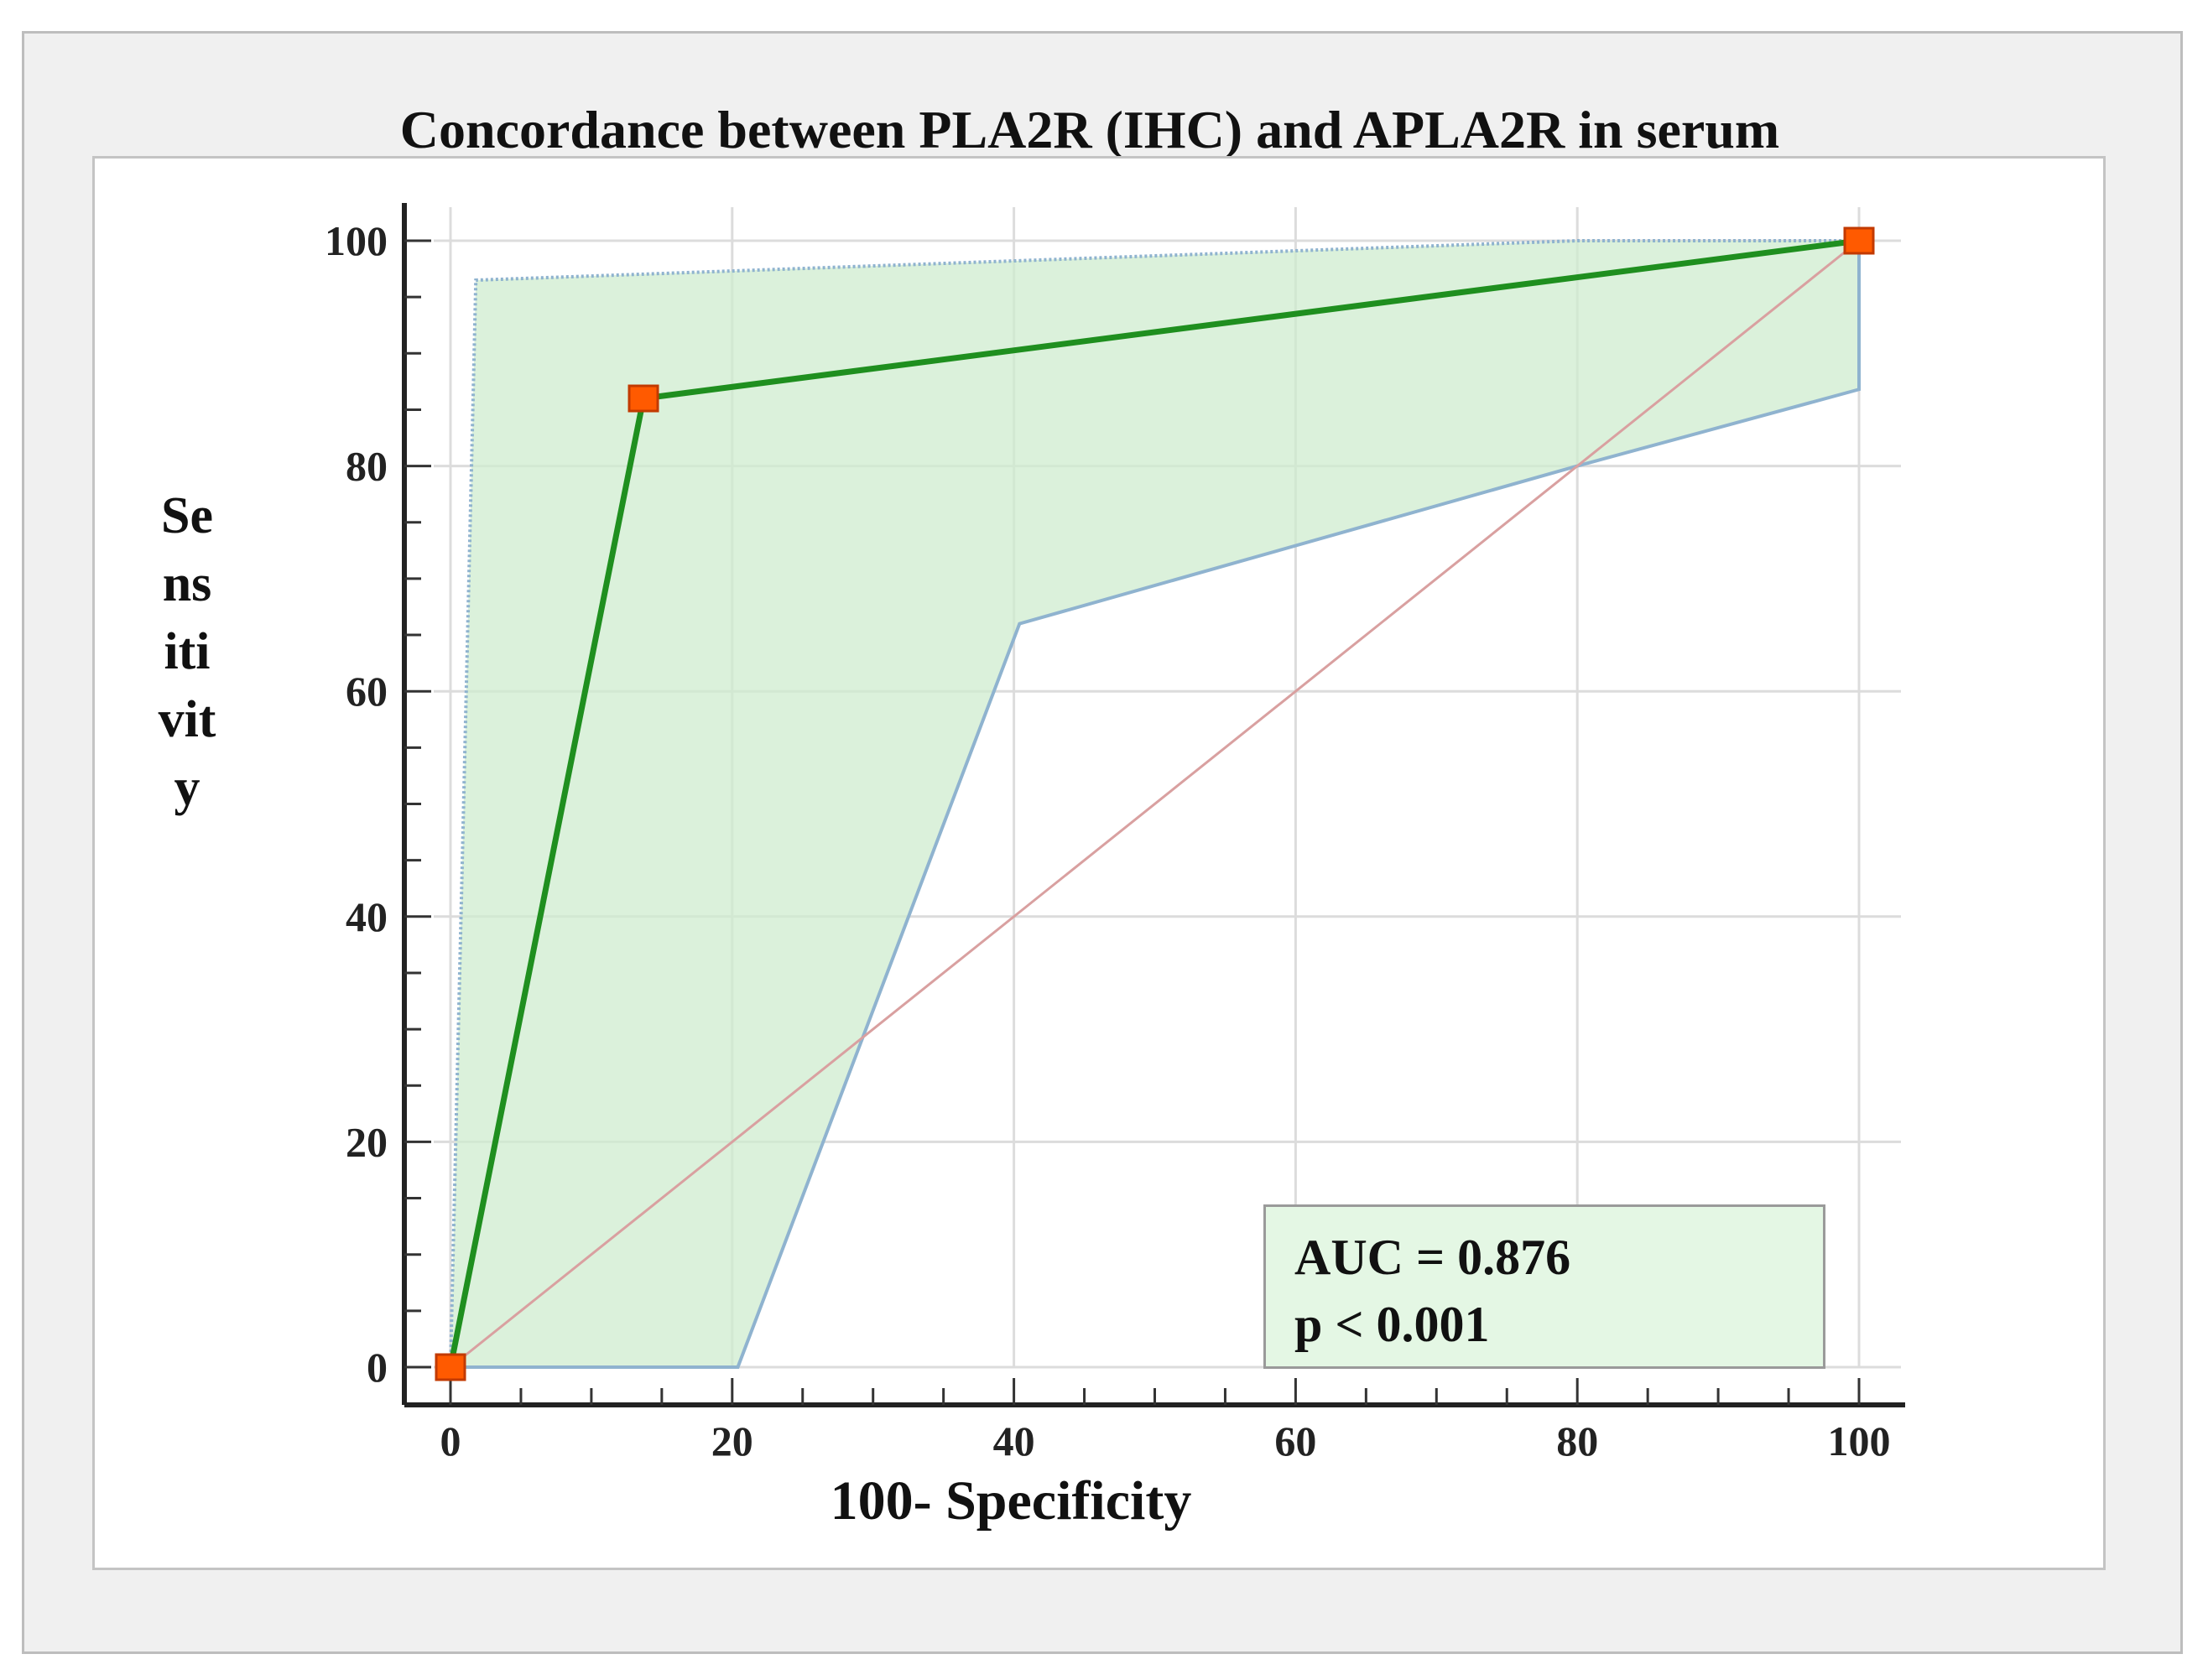 This screenshot has height=1680, width=2208. Describe the element at coordinates (367, 691) in the screenshot. I see `y-tick-label: 60` at that location.